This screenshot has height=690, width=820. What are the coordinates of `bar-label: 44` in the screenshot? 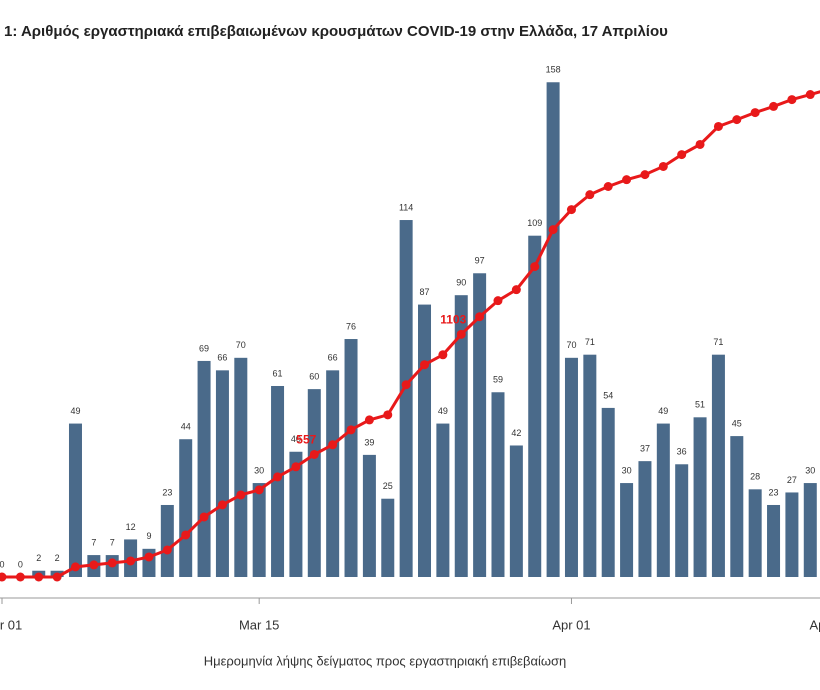 It's located at (186, 427).